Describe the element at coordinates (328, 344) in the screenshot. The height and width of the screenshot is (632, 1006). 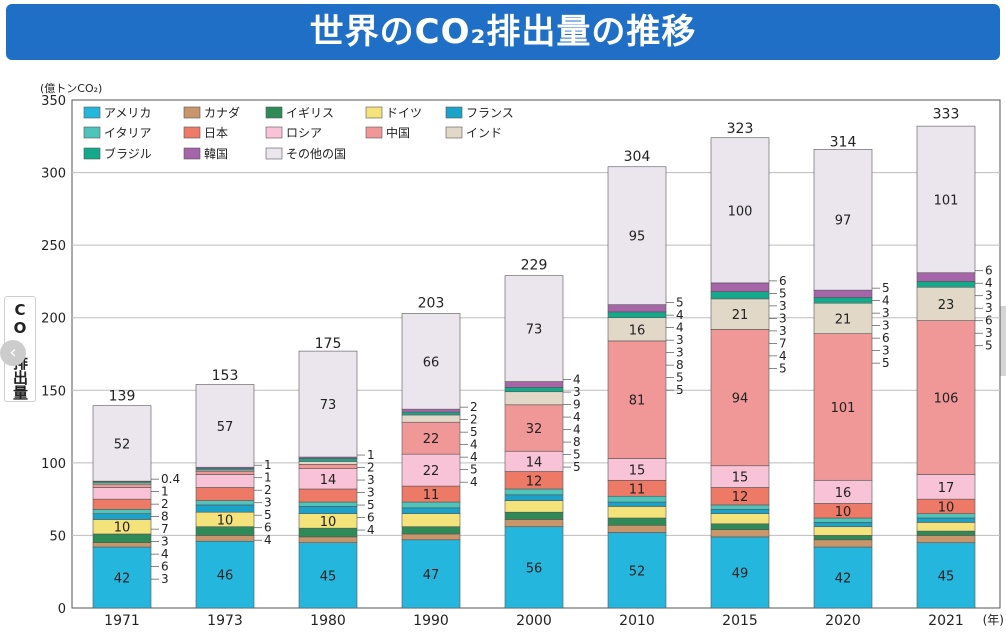
I see `bar-total-label: 175` at that location.